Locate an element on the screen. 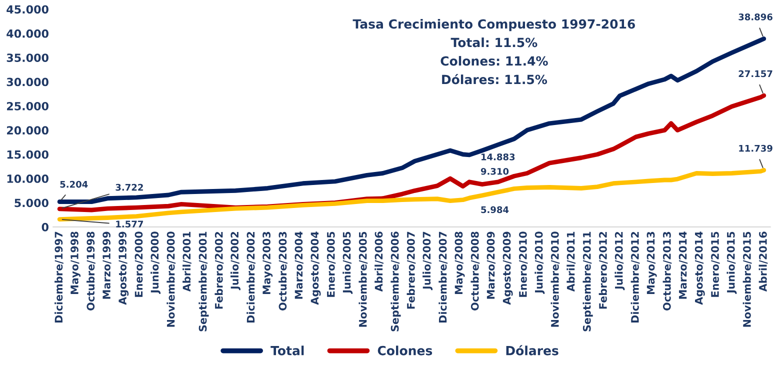 This screenshot has height=369, width=782. x-tick-label: Octubre/1998 is located at coordinates (91, 271).